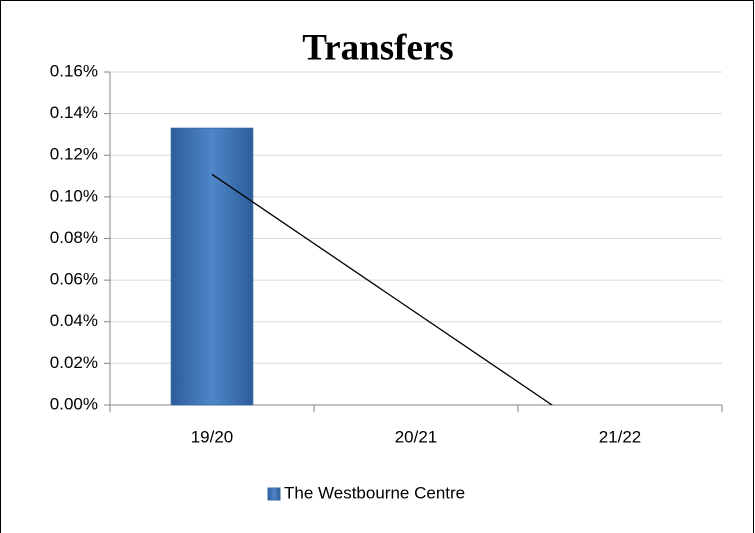 The height and width of the screenshot is (533, 755). I want to click on y-tick-label: 0.12%, so click(74, 154).